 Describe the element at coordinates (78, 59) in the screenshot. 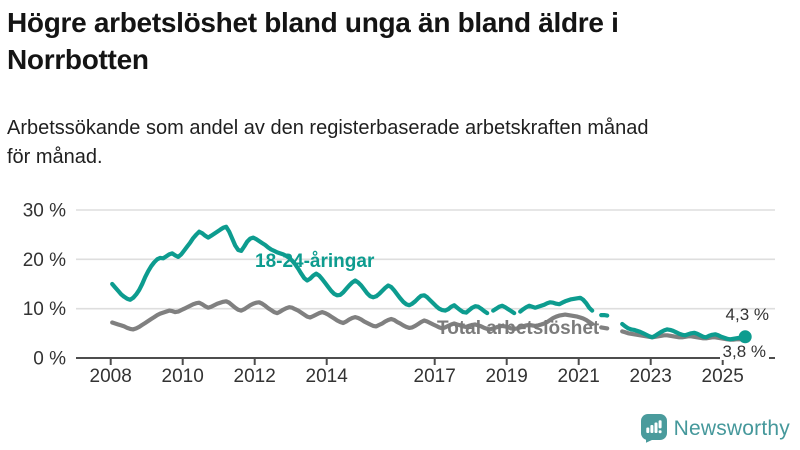

I see `page-title-line2: Norrbotten` at that location.